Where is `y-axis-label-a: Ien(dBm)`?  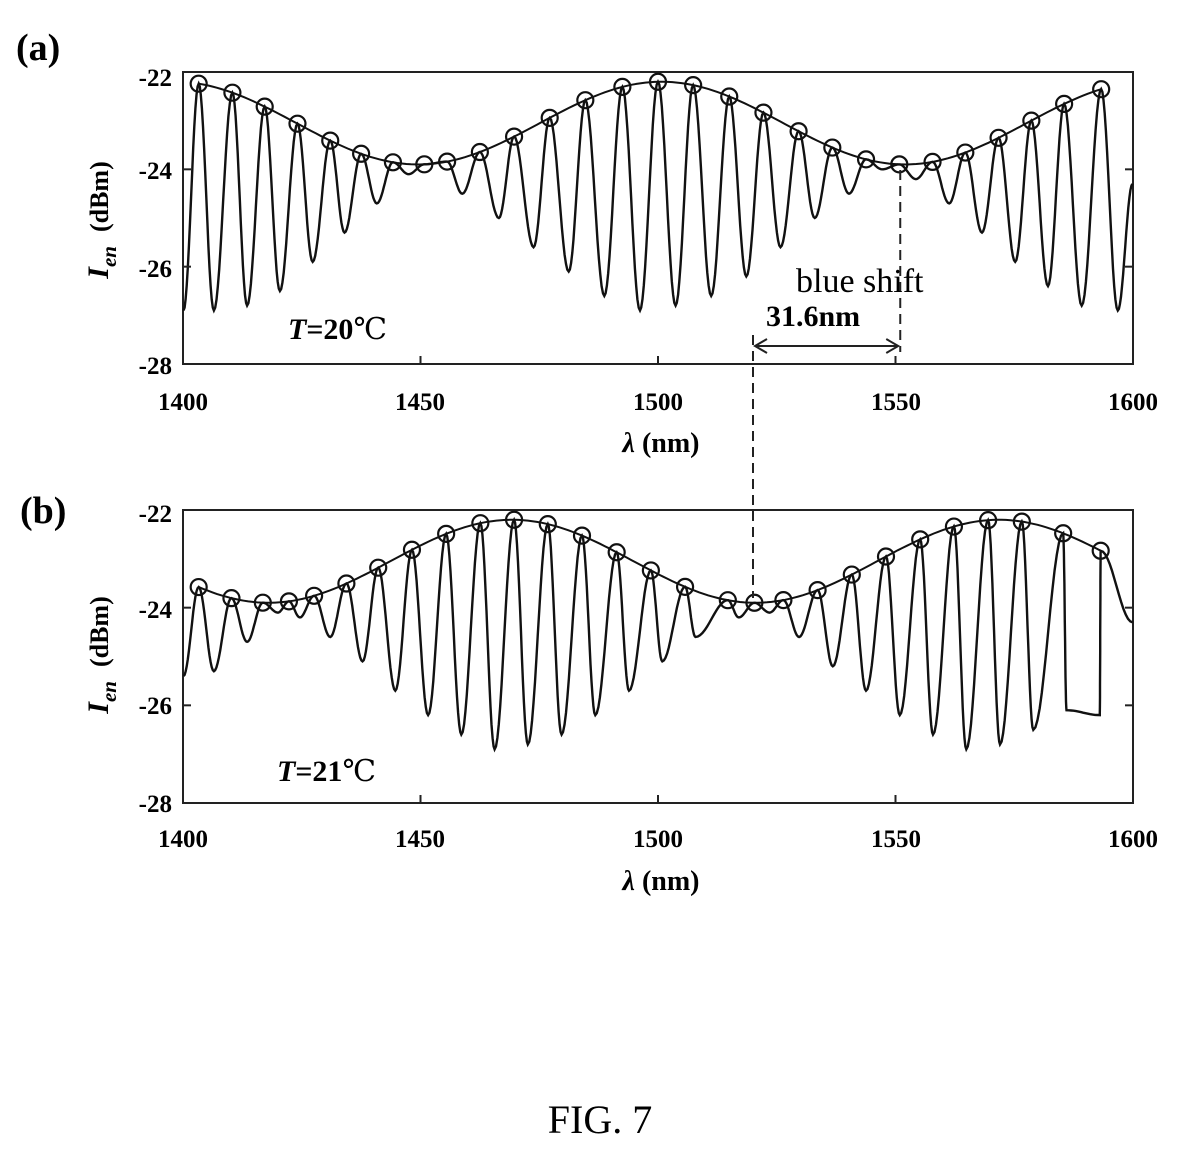
y-axis-label-a: Ien(dBm) is located at coordinates (101, 220).